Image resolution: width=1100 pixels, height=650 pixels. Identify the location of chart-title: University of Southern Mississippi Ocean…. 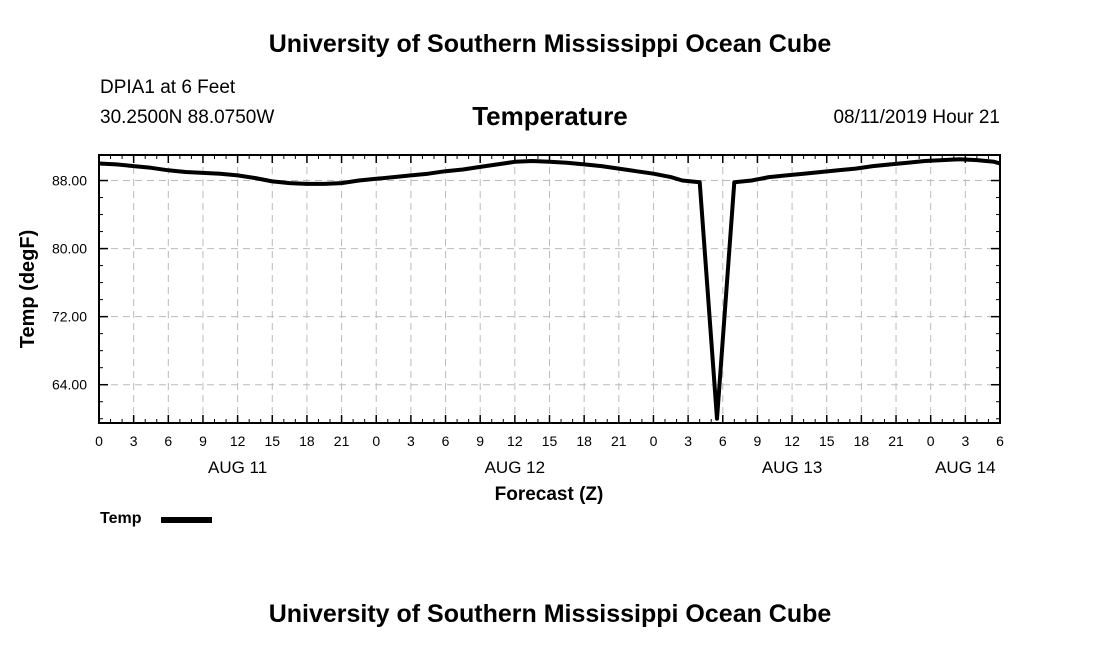
(550, 44).